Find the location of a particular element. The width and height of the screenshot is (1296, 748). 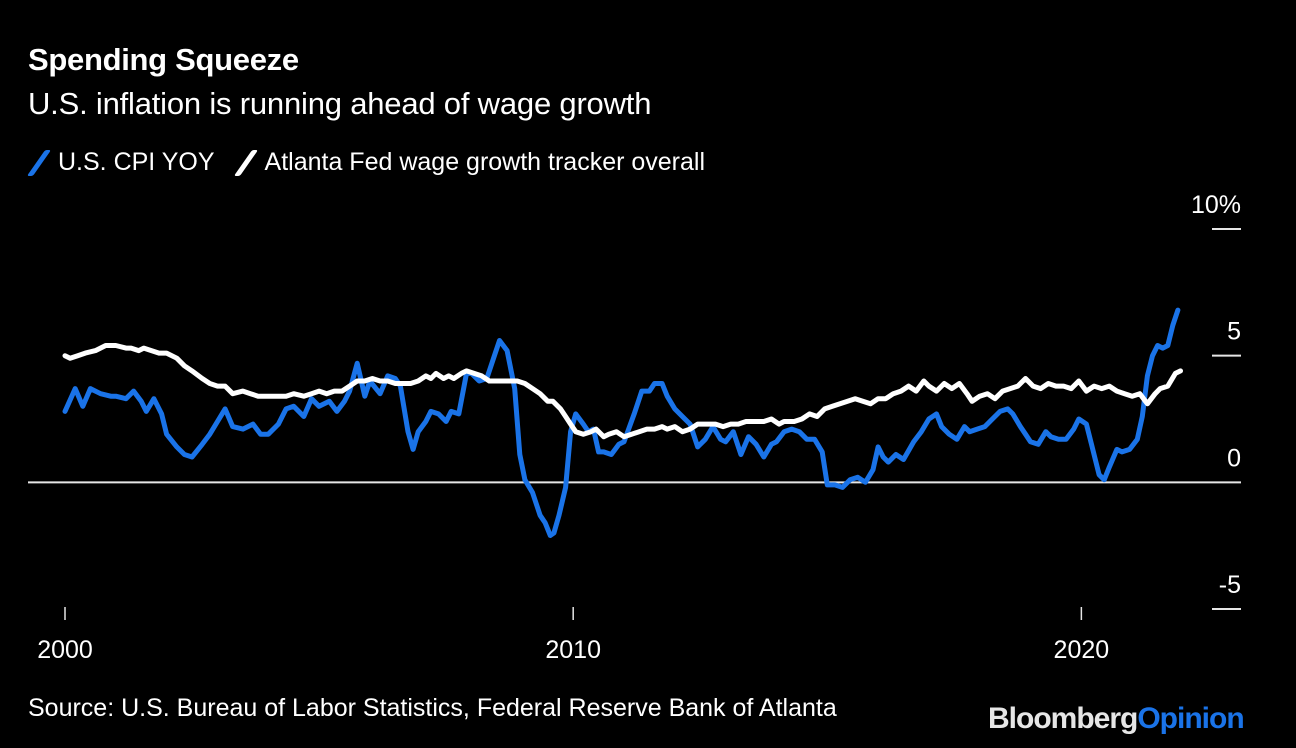

logo-opinion: Opinion is located at coordinates (1190, 718).